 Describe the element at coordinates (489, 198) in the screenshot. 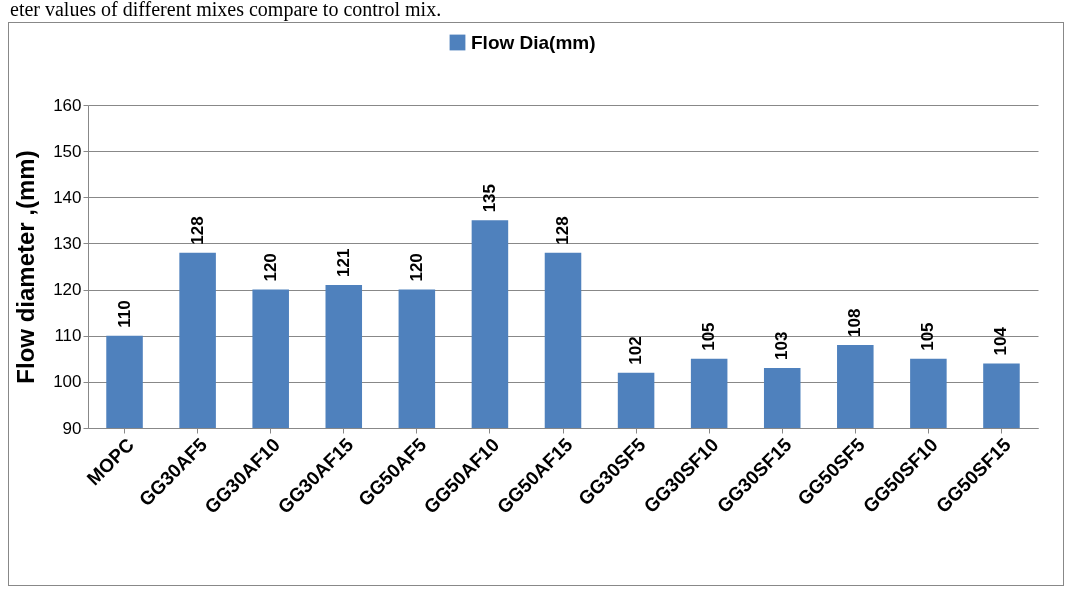

I see `data-label: 135` at that location.